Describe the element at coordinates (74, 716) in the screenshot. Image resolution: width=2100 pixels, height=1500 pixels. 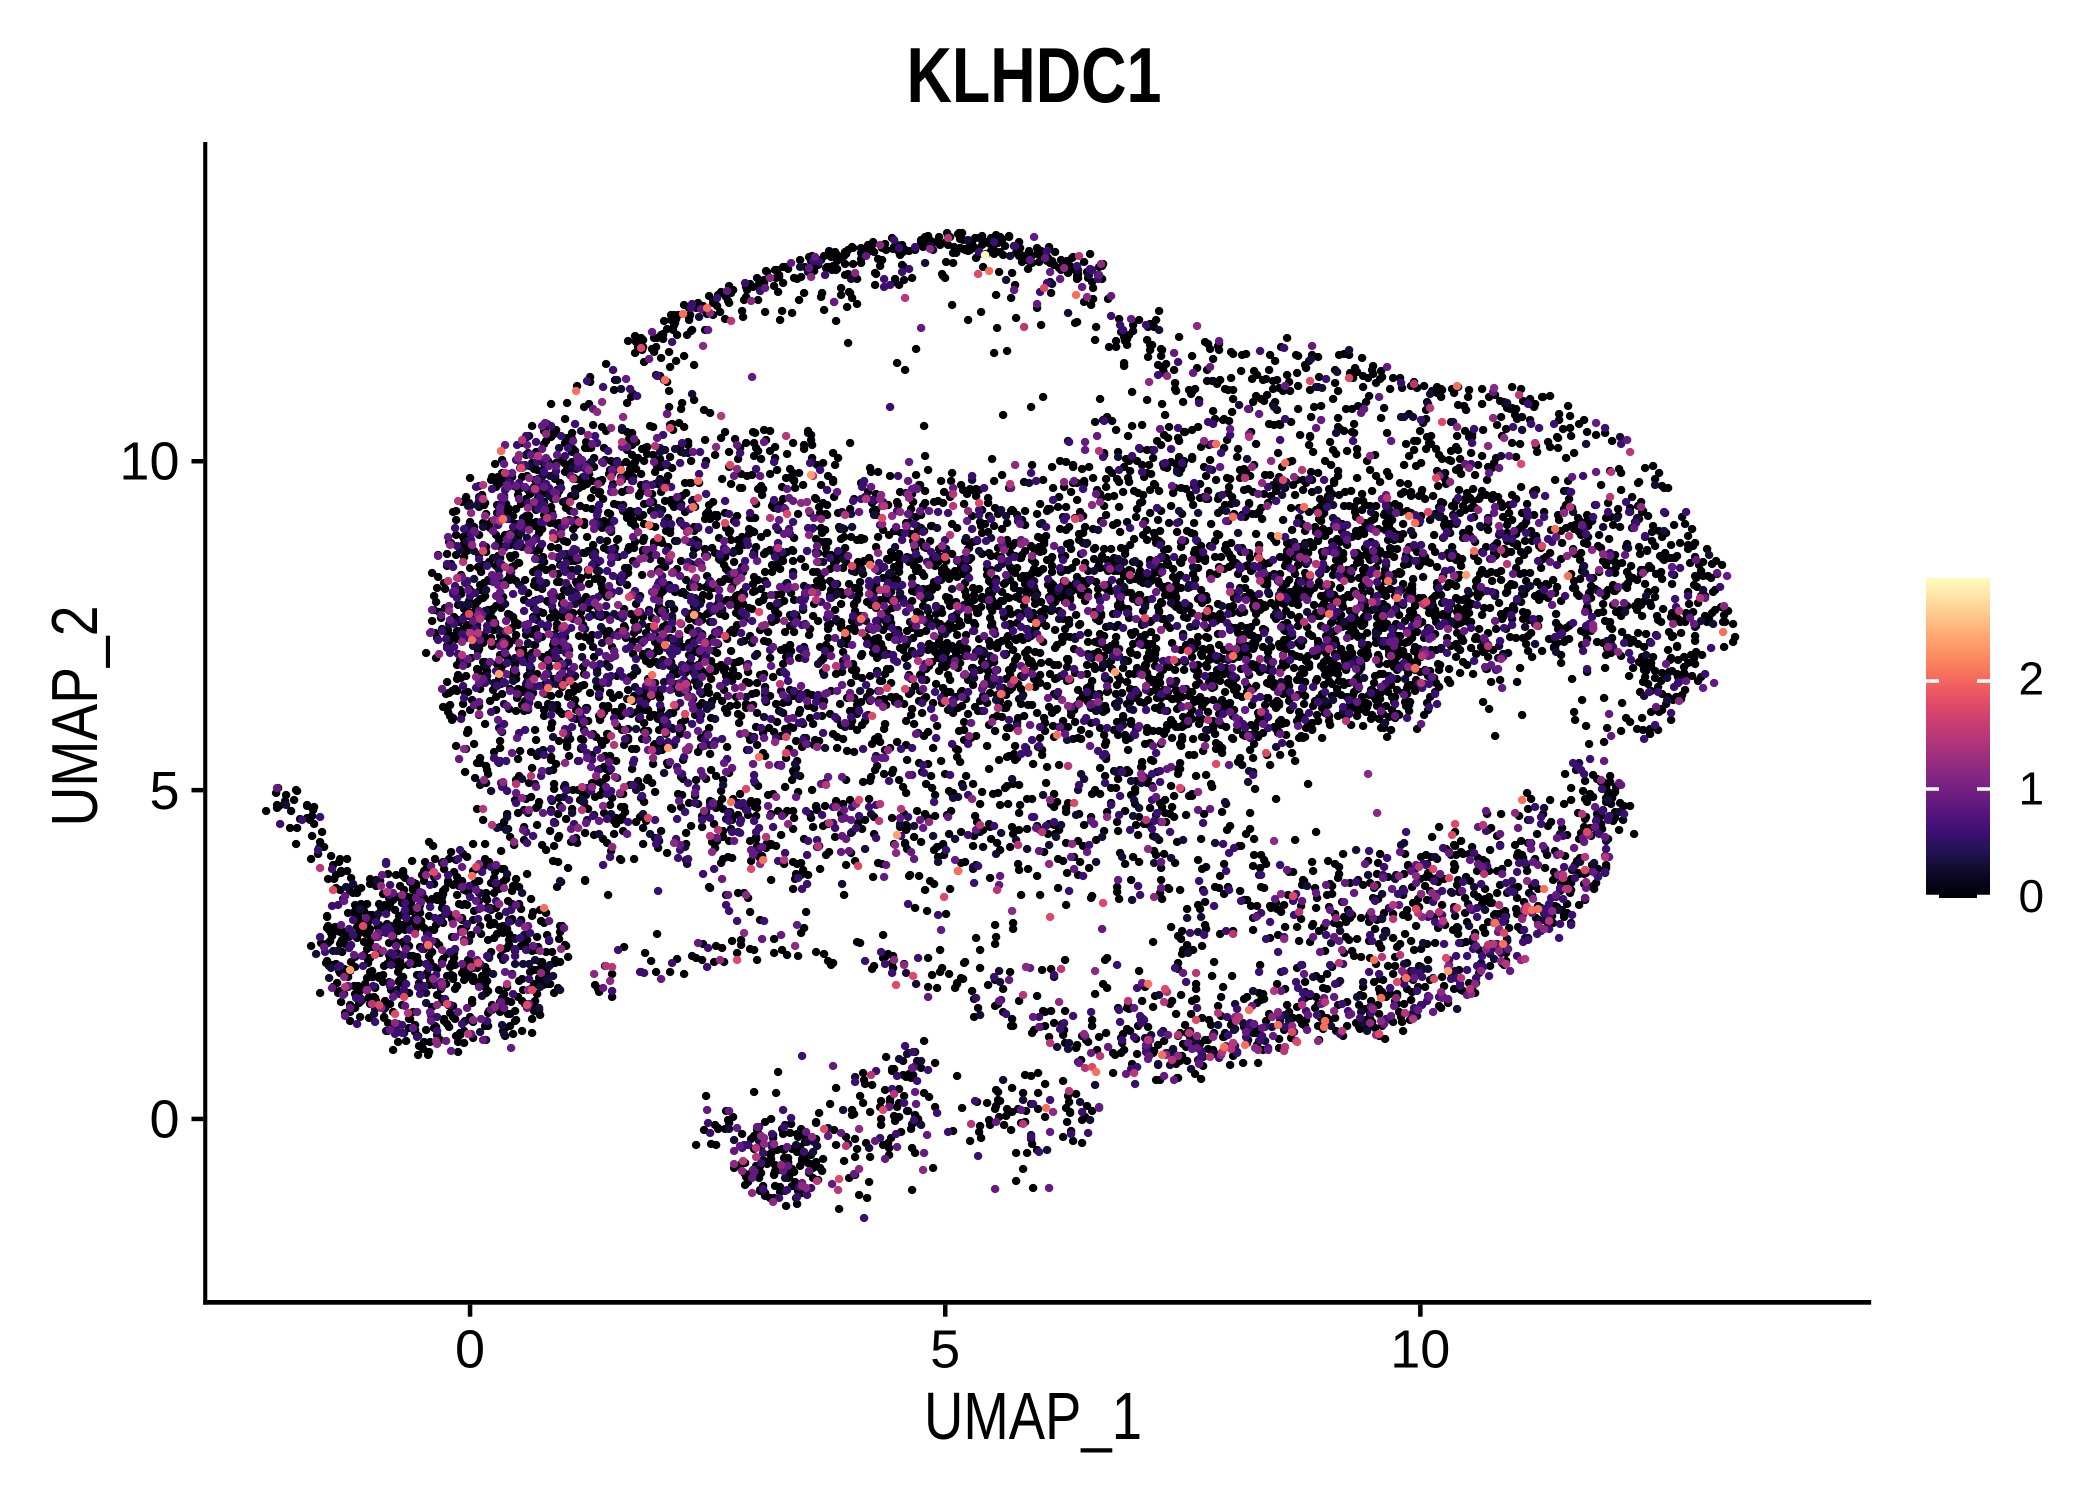
I see `svg-text: UMAP_2` at that location.